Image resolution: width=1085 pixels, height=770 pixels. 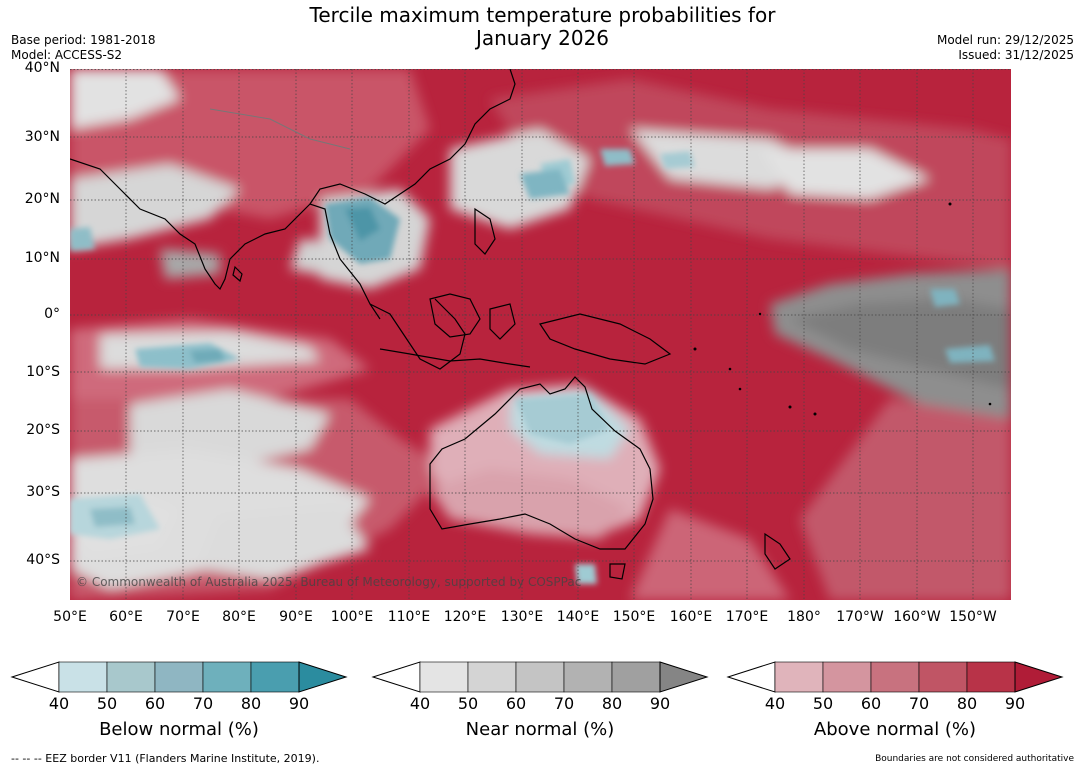 I want to click on coastline-sri-lanka, so click(x=237, y=274).